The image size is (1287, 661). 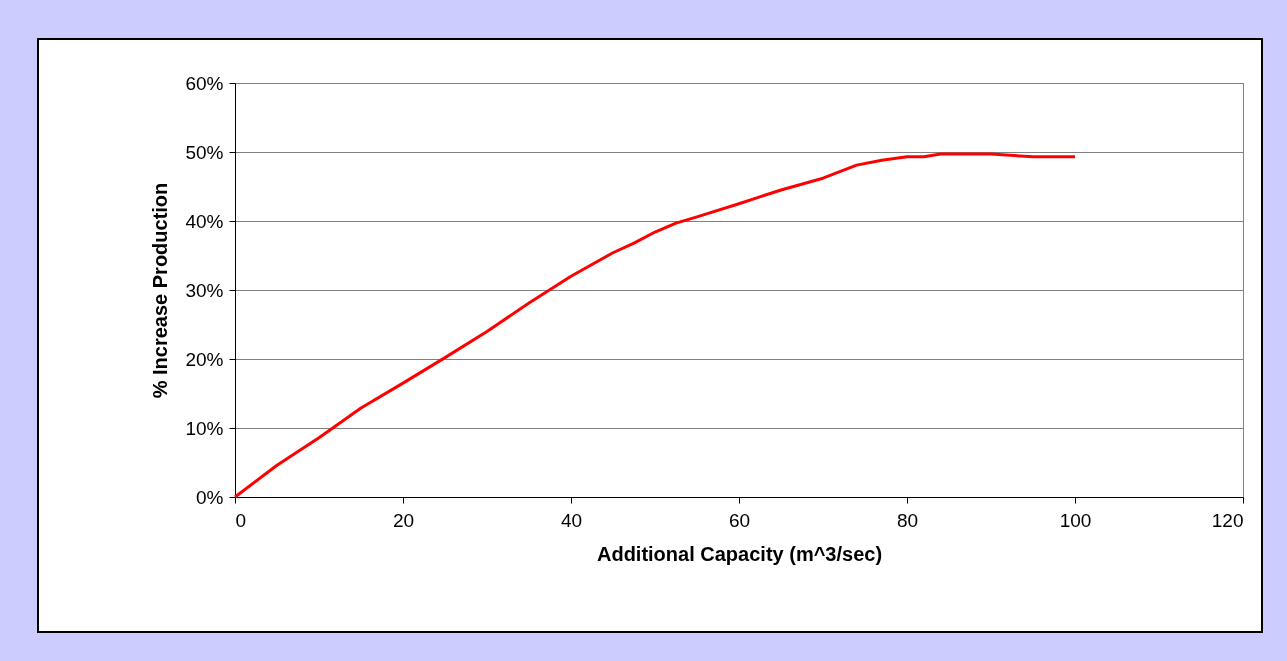 I want to click on y-tick-label: 20%, so click(x=204, y=359).